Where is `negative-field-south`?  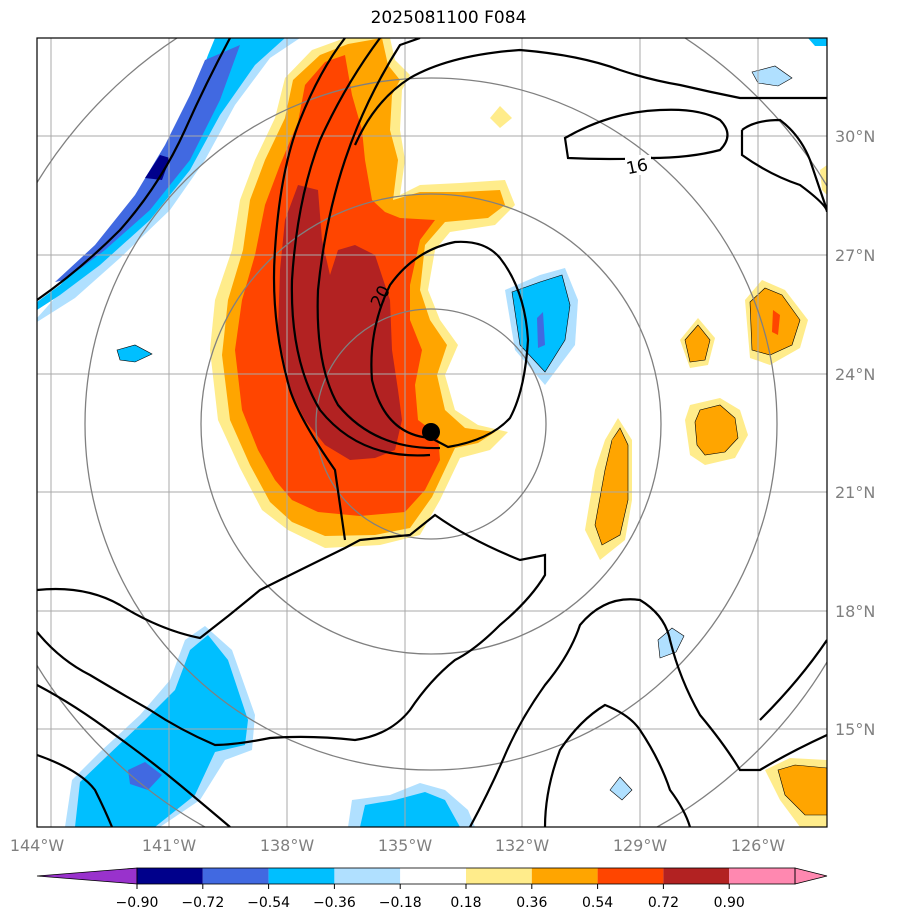 negative-field-south is located at coordinates (411, 805).